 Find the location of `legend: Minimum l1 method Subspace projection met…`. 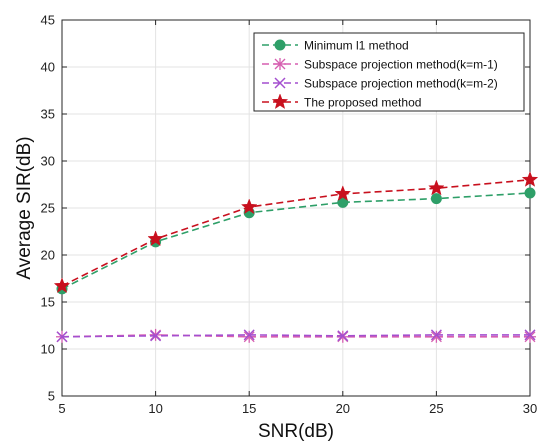

legend: Minimum l1 method Subspace projection met… is located at coordinates (389, 72).